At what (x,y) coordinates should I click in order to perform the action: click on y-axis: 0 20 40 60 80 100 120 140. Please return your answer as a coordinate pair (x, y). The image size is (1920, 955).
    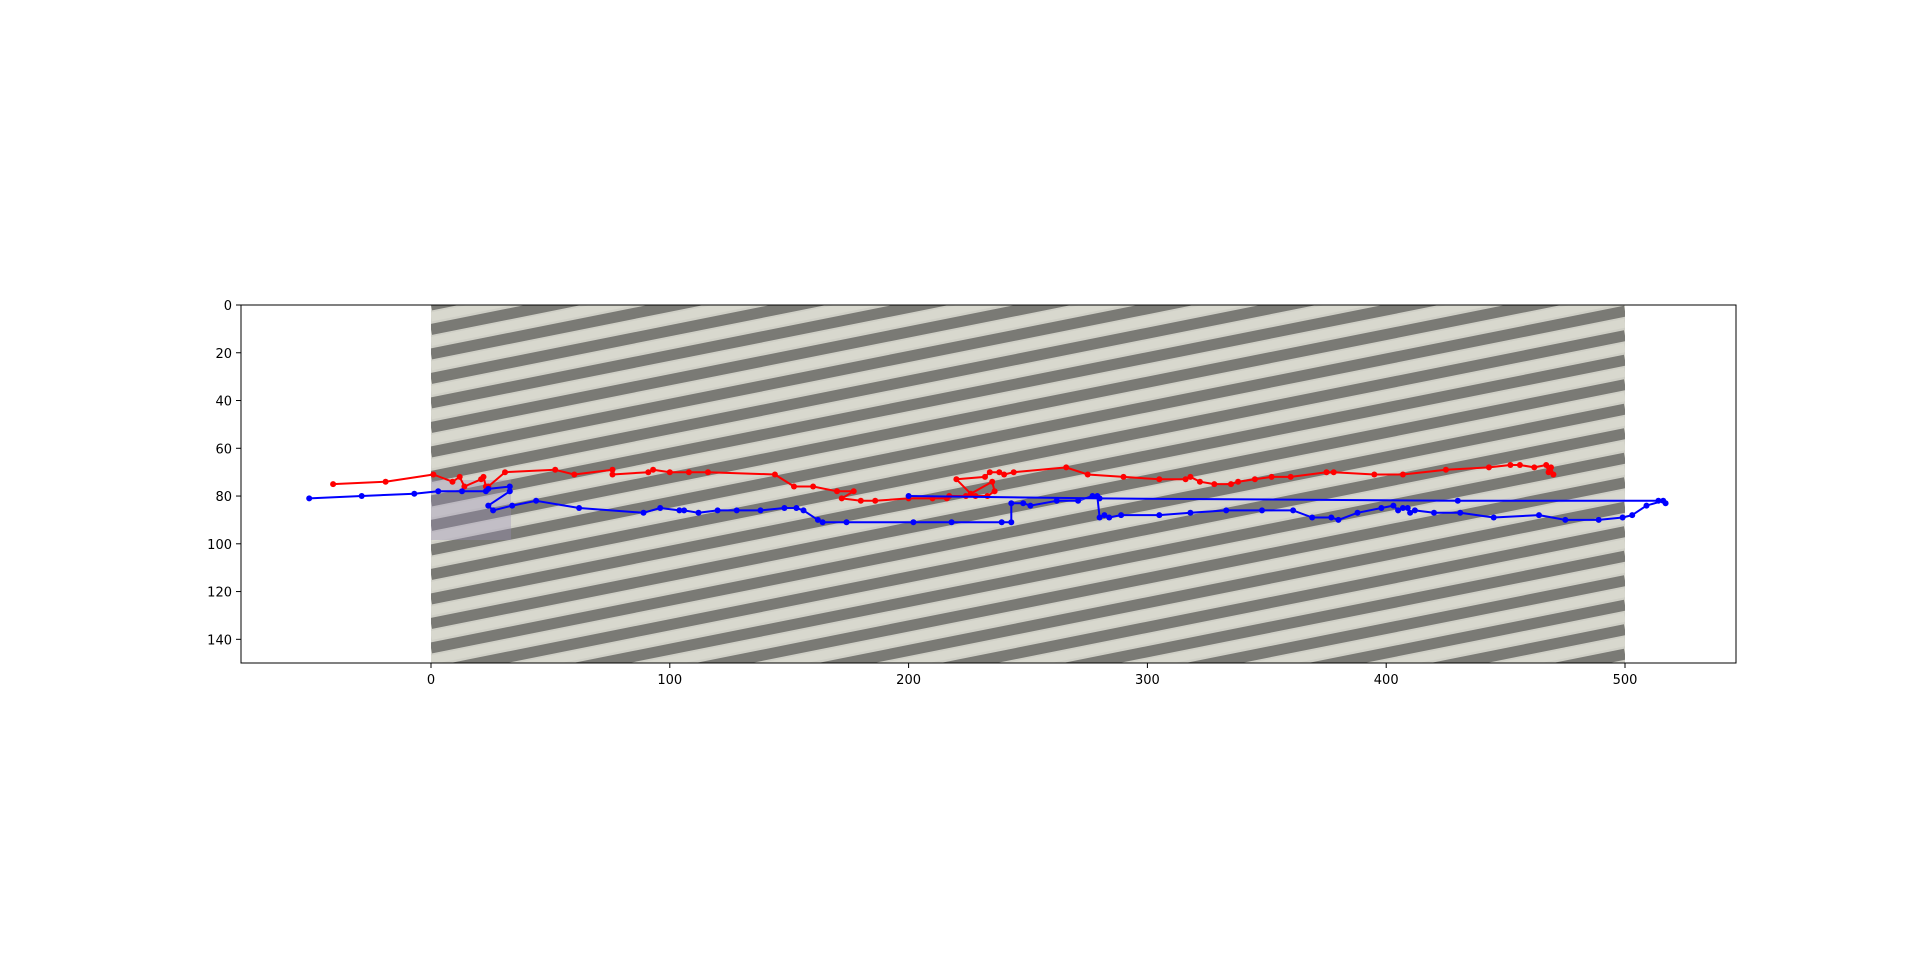
    Looking at the image, I should click on (224, 473).